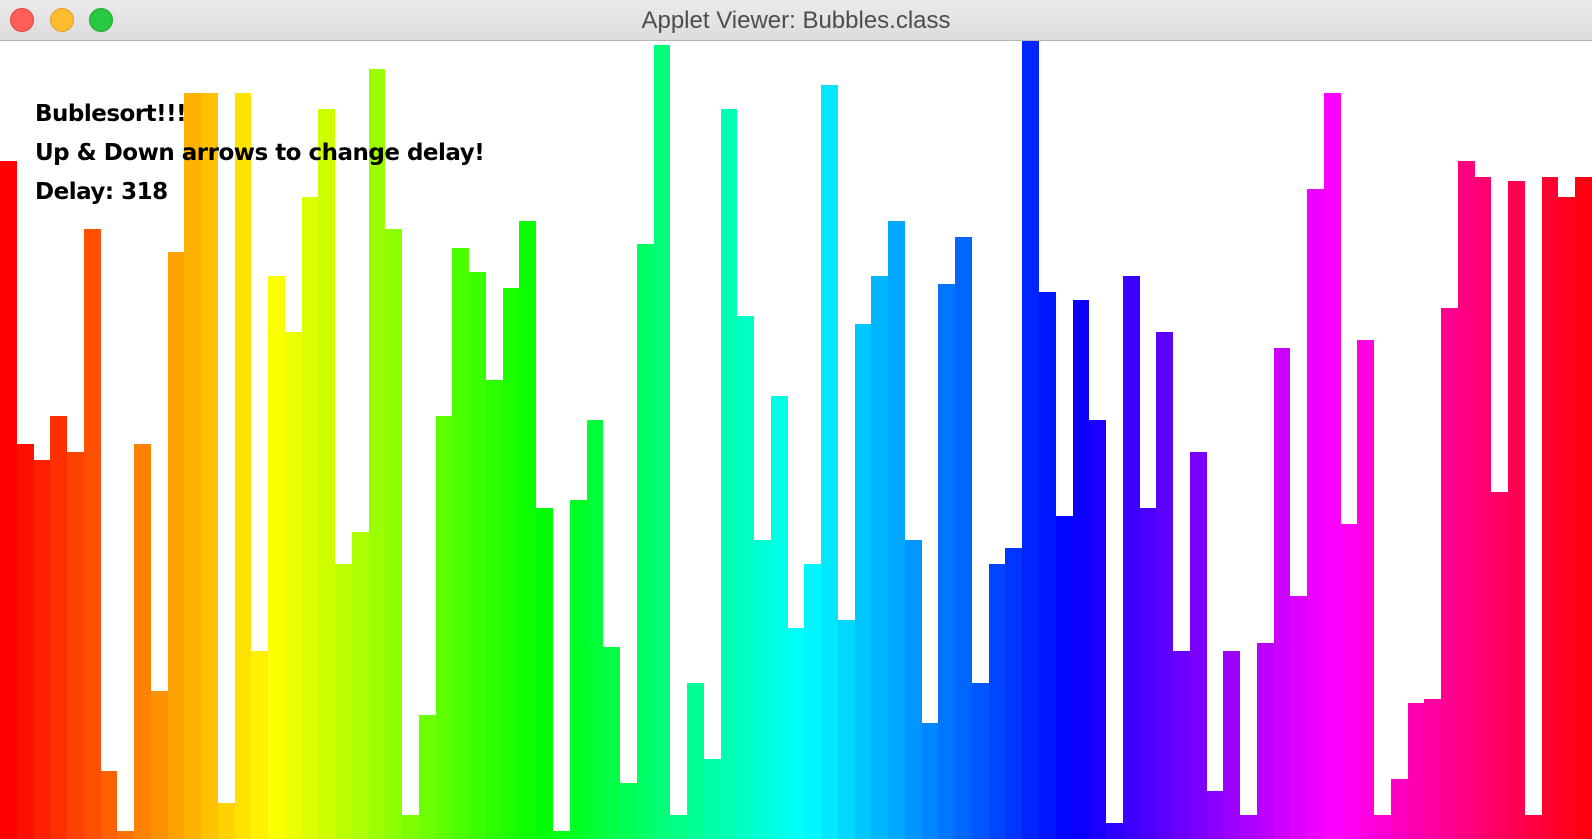 The width and height of the screenshot is (1592, 839). What do you see at coordinates (62, 20) in the screenshot?
I see `minimize-window-button` at bounding box center [62, 20].